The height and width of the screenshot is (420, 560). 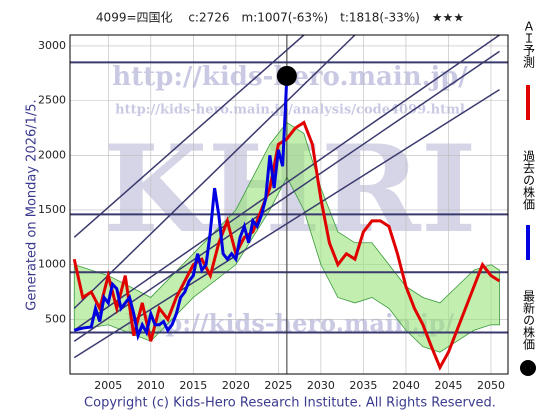 What do you see at coordinates (52, 209) in the screenshot?
I see `y-tick-label: 1500` at bounding box center [52, 209].